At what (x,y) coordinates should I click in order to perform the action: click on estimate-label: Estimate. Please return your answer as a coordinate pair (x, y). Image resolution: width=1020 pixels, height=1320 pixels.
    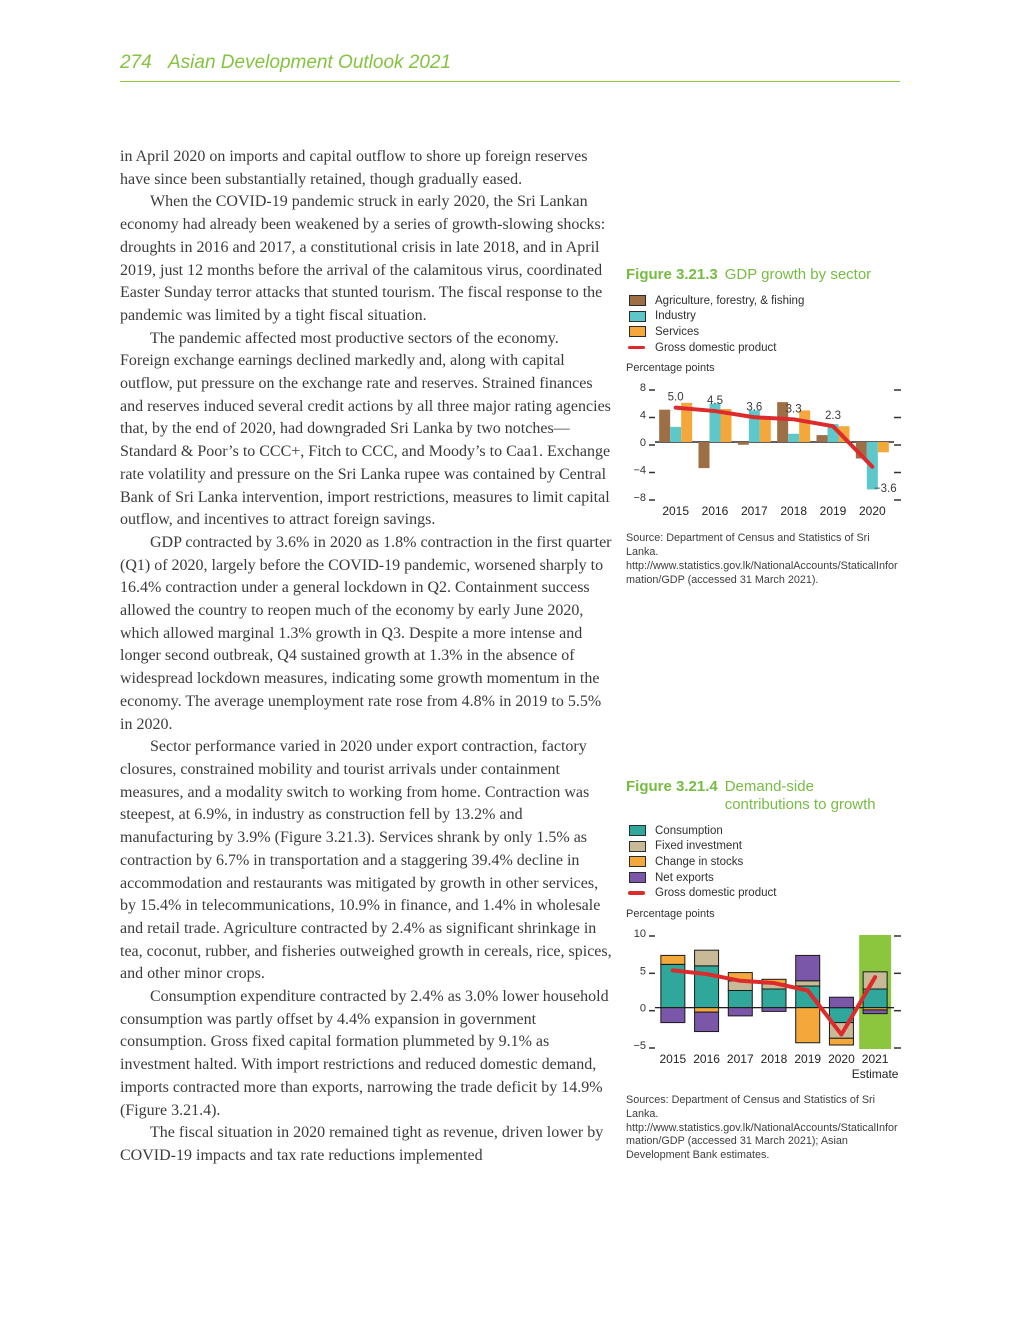
    Looking at the image, I should click on (875, 1074).